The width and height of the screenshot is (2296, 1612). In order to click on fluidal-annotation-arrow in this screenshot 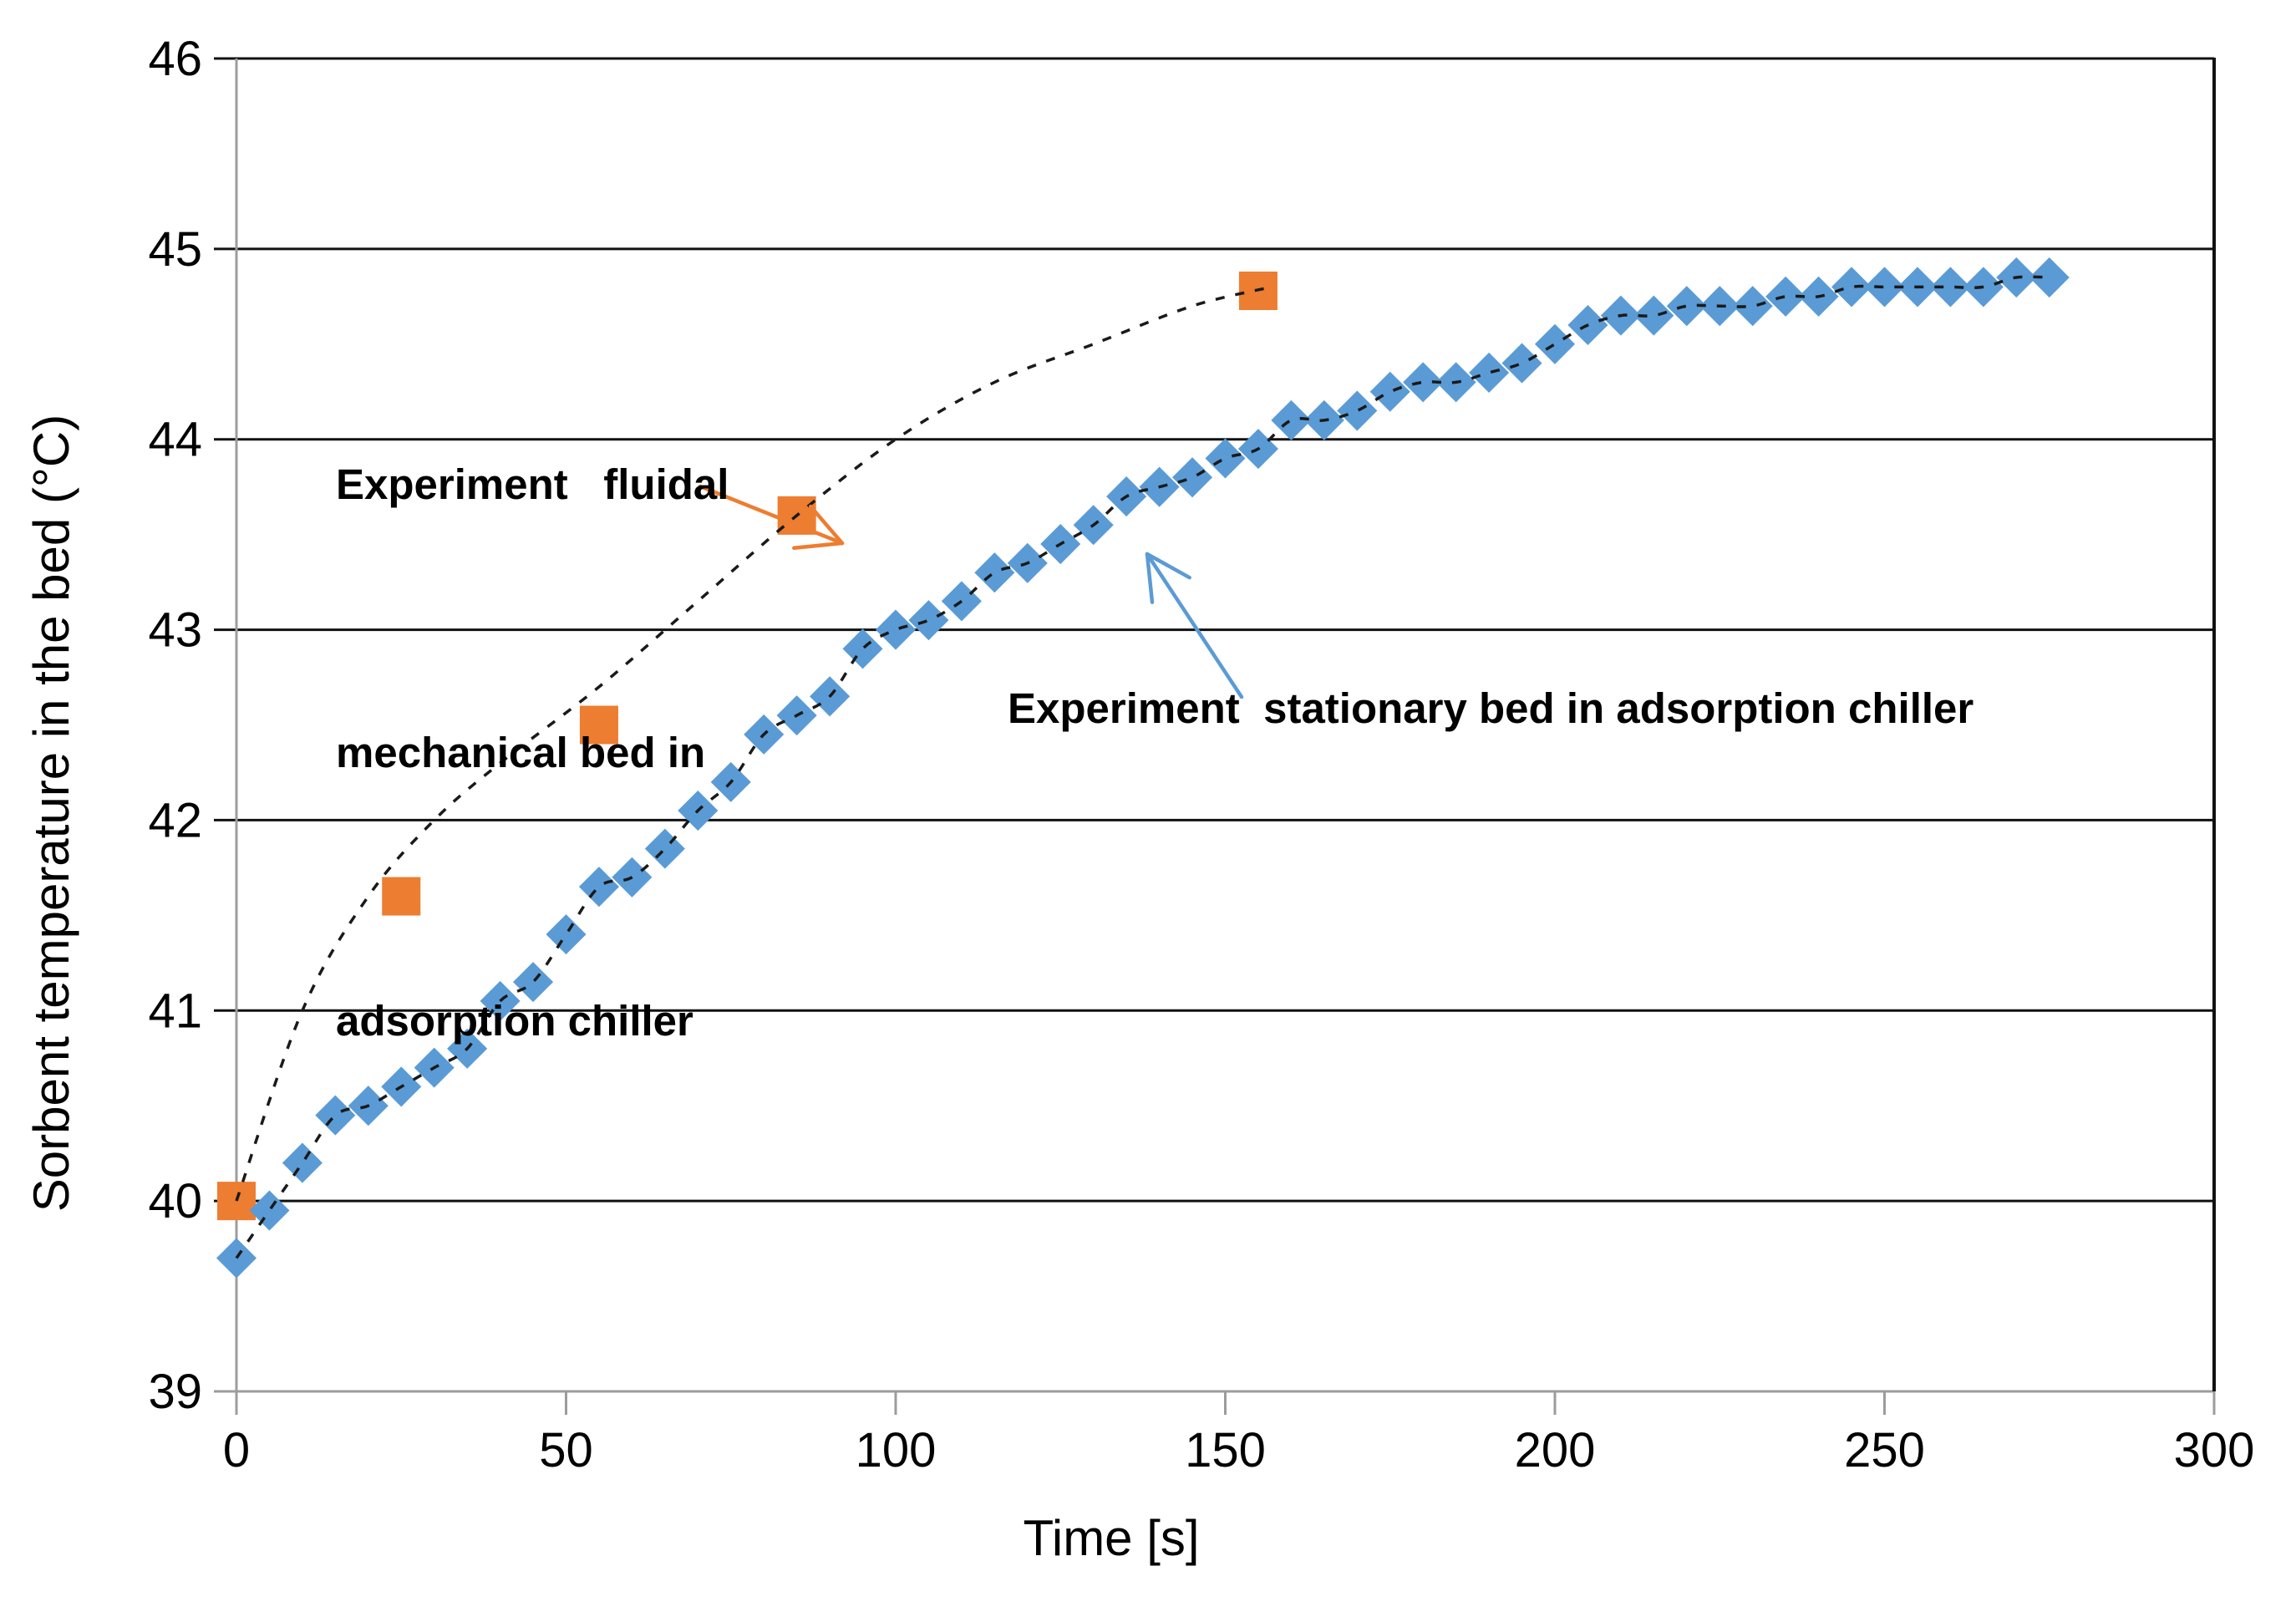, I will do `click(772, 517)`.